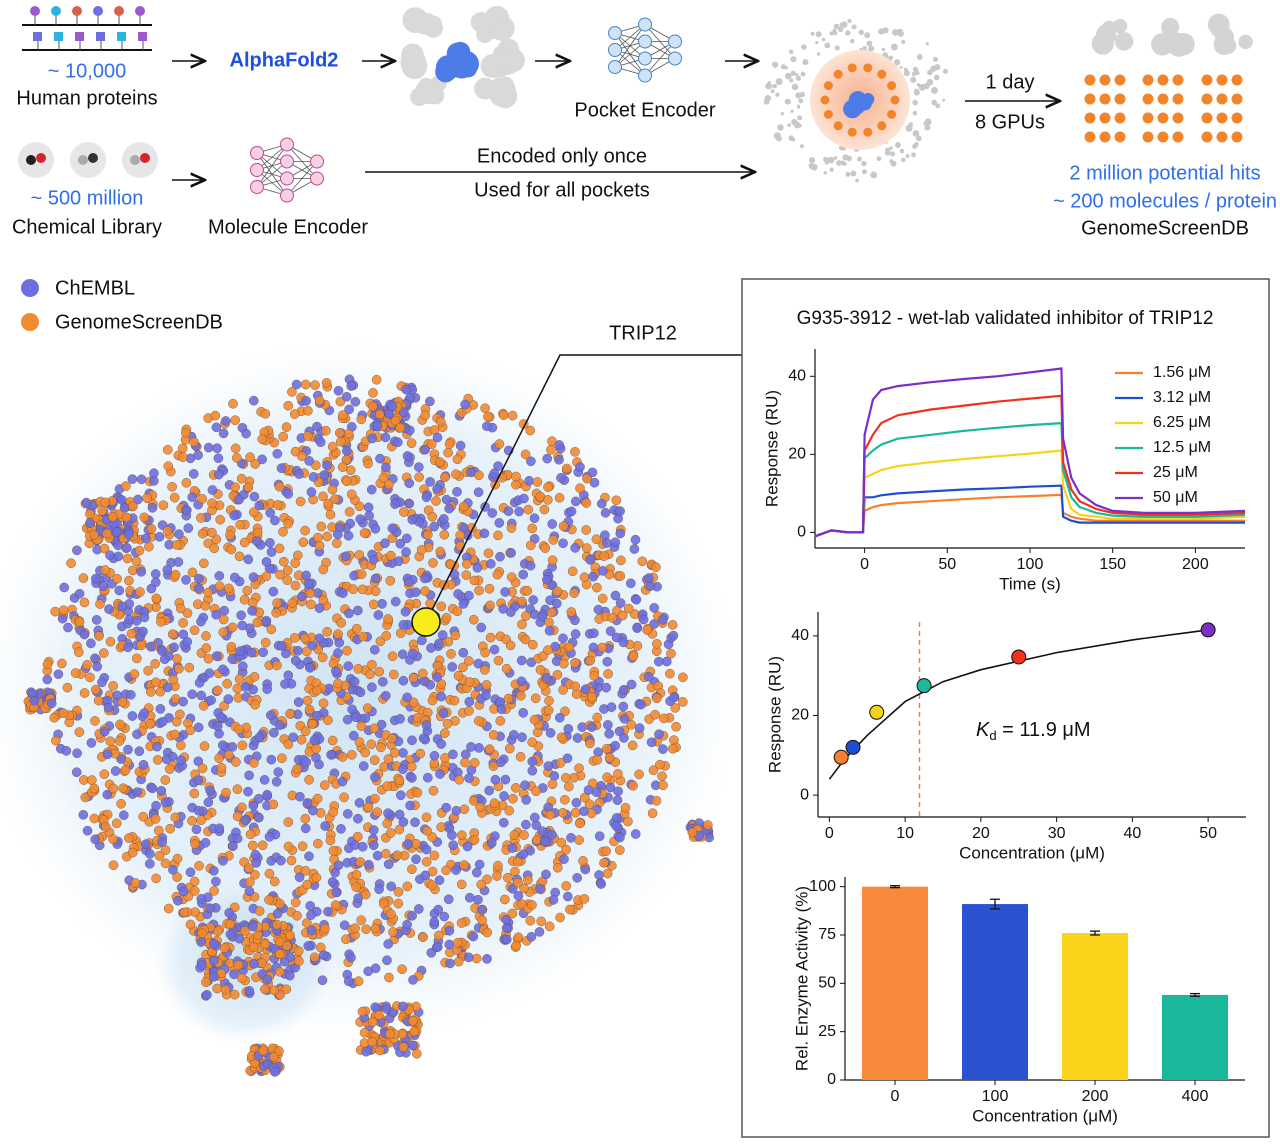 The image size is (1280, 1147). What do you see at coordinates (1045, 1115) in the screenshot?
I see `x-axis-title: Concentration (μM)` at bounding box center [1045, 1115].